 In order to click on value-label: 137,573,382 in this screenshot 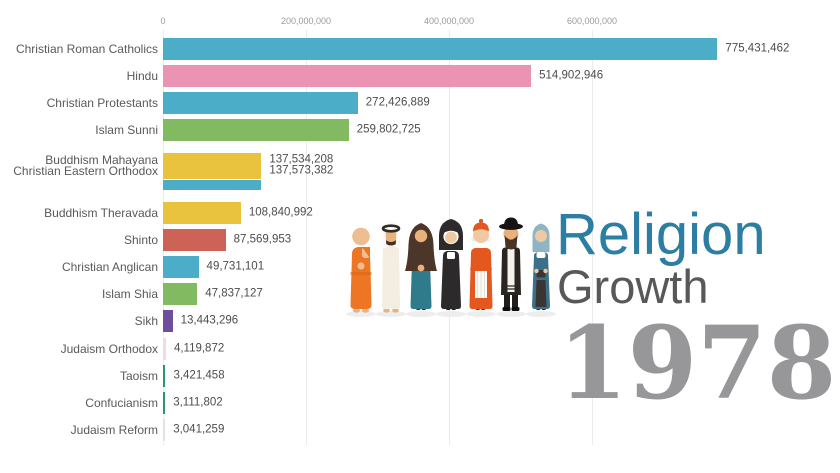, I will do `click(301, 170)`.